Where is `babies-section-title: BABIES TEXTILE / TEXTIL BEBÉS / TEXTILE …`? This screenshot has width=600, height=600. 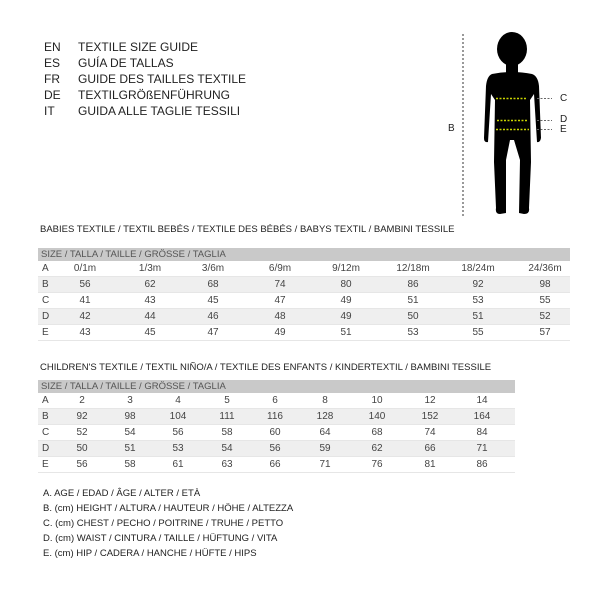 babies-section-title: BABIES TEXTILE / TEXTIL BEBÉS / TEXTILE … is located at coordinates (247, 229).